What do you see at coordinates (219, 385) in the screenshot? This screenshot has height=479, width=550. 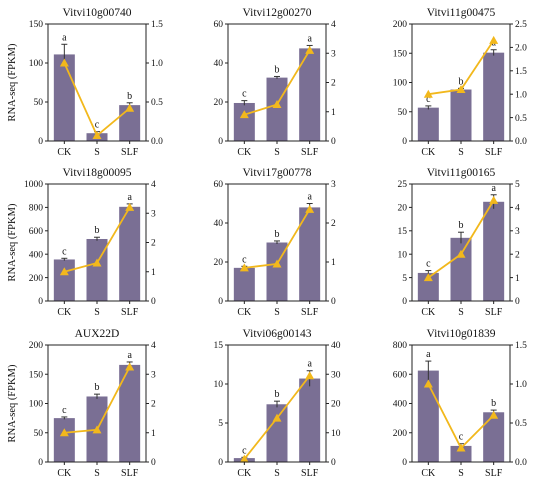 I see `y-tick-label: 10` at bounding box center [219, 385].